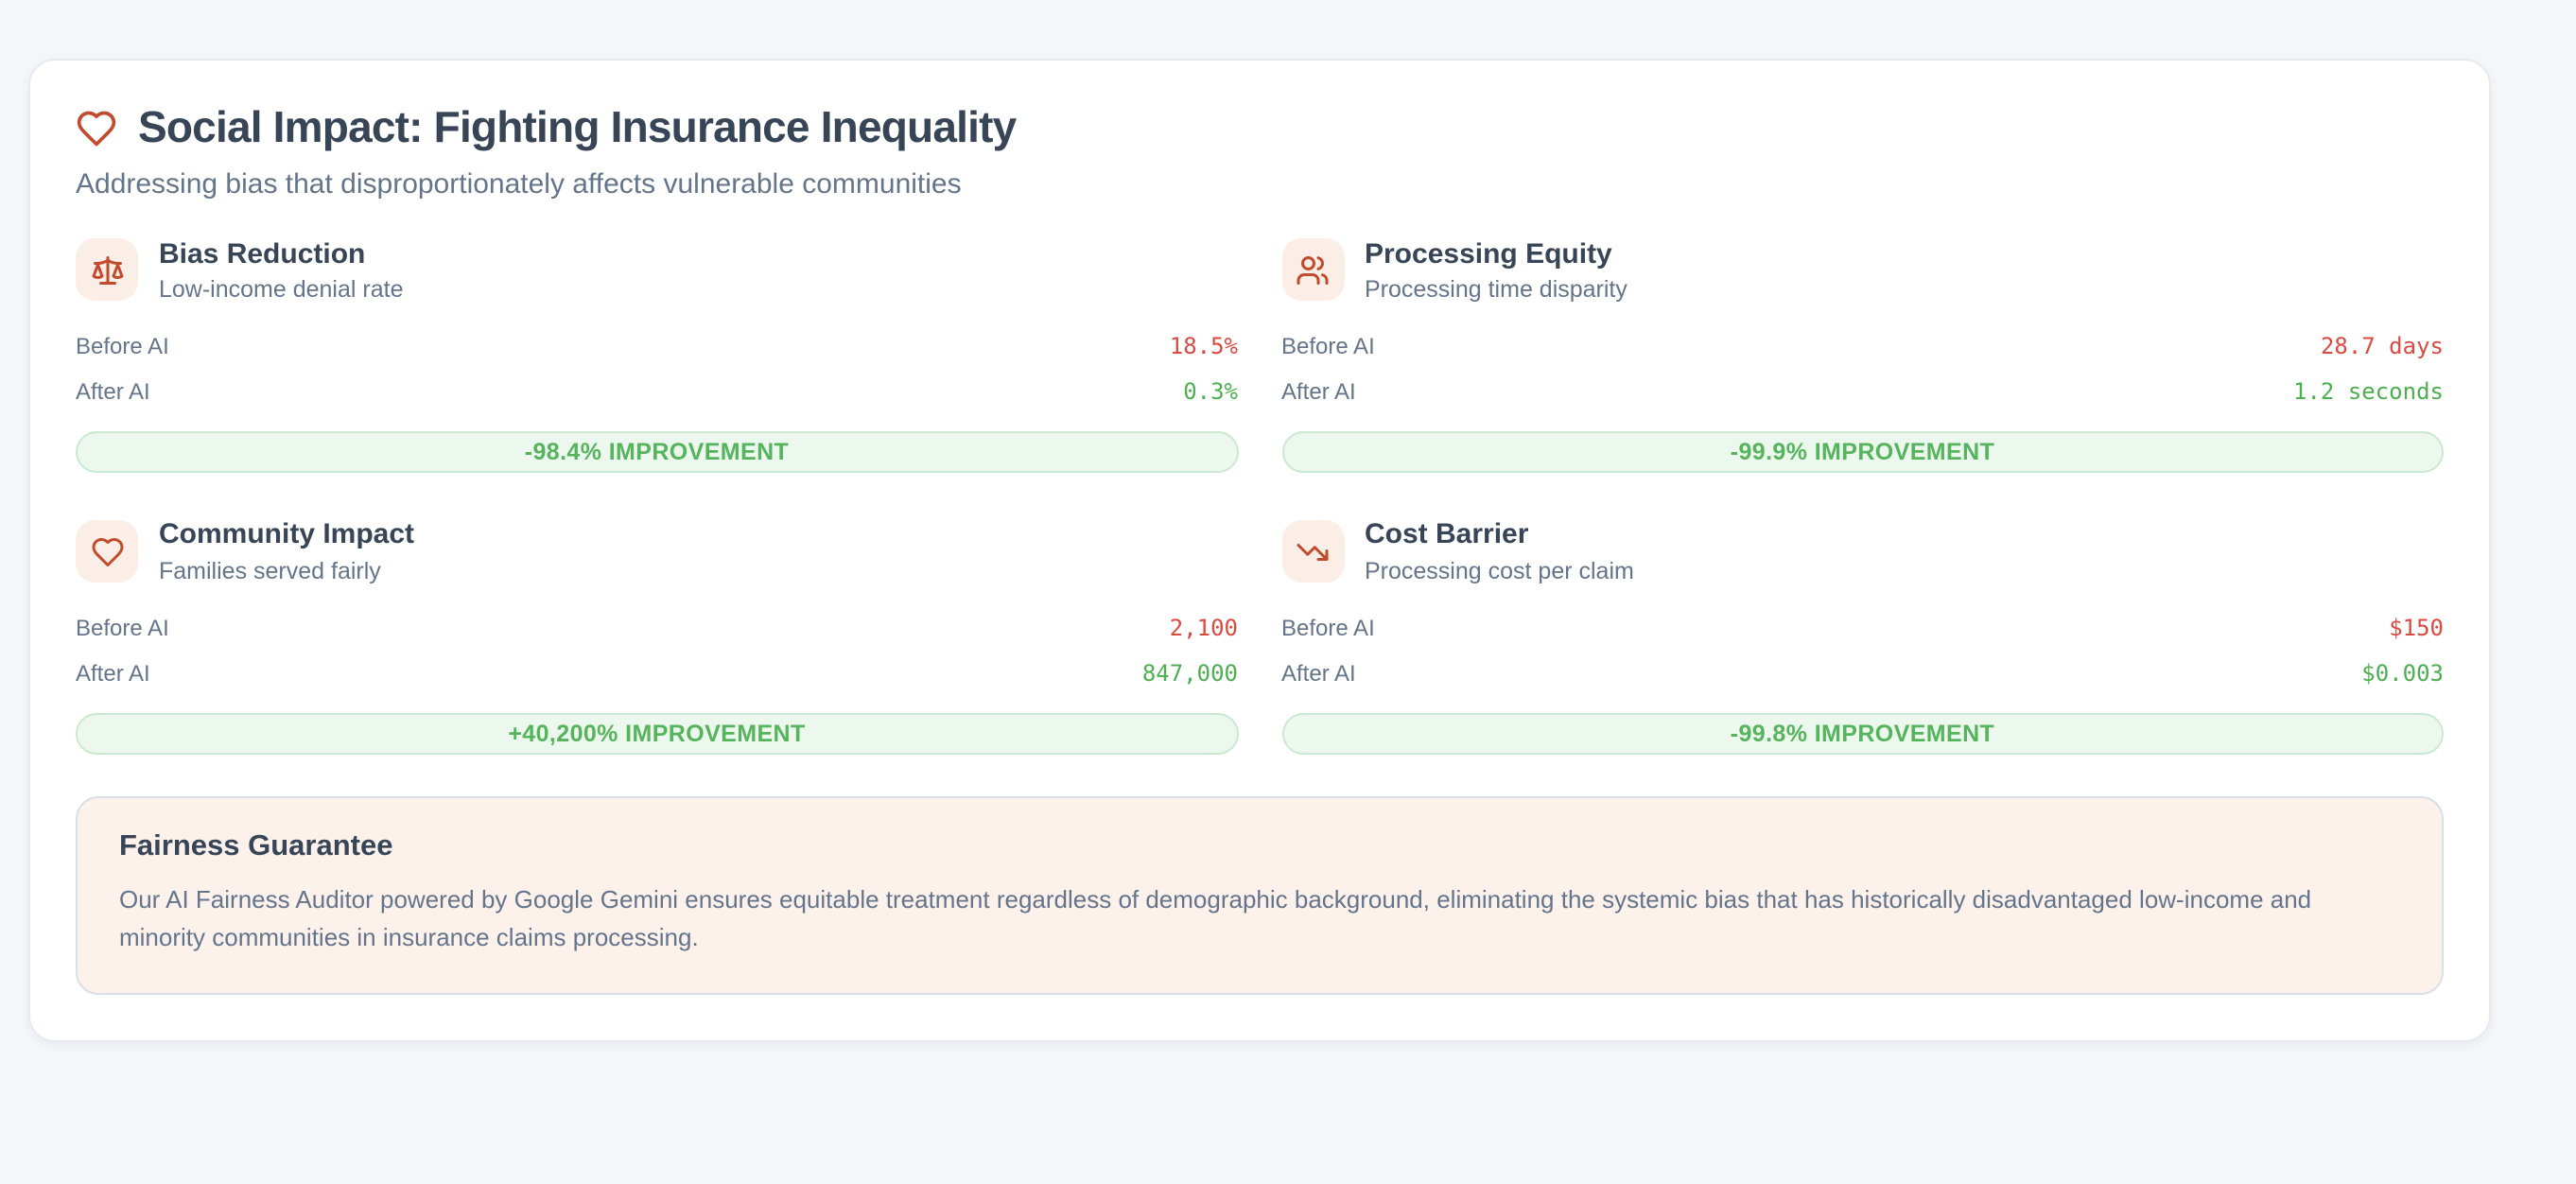 The width and height of the screenshot is (2576, 1184). Describe the element at coordinates (657, 452) in the screenshot. I see `improvement-badge: -98.4% IMPROVEMENT` at that location.